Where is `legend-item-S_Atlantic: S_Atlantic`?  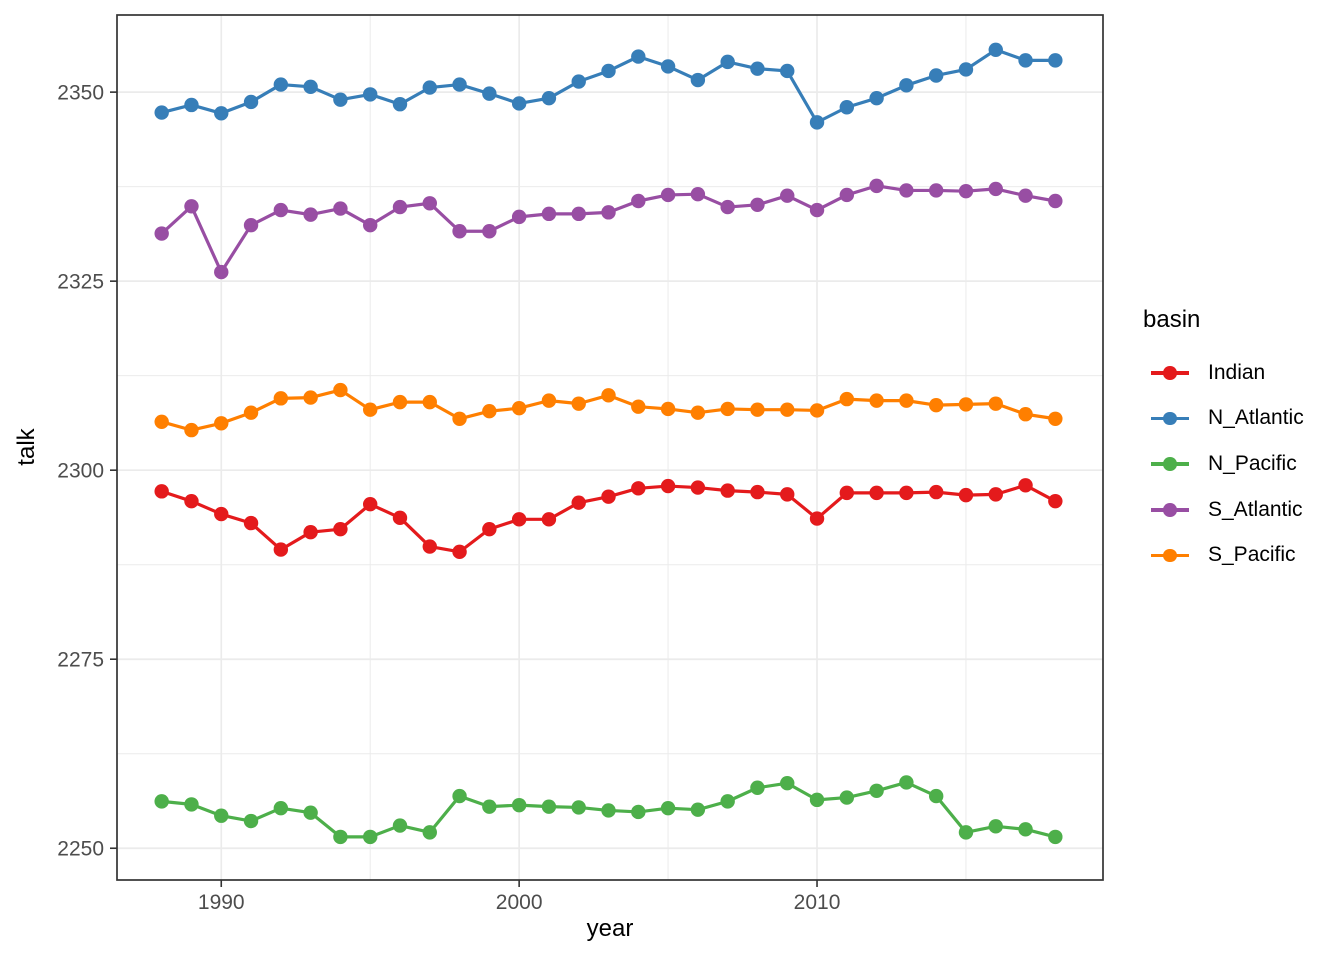 legend-item-S_Atlantic: S_Atlantic is located at coordinates (1227, 510).